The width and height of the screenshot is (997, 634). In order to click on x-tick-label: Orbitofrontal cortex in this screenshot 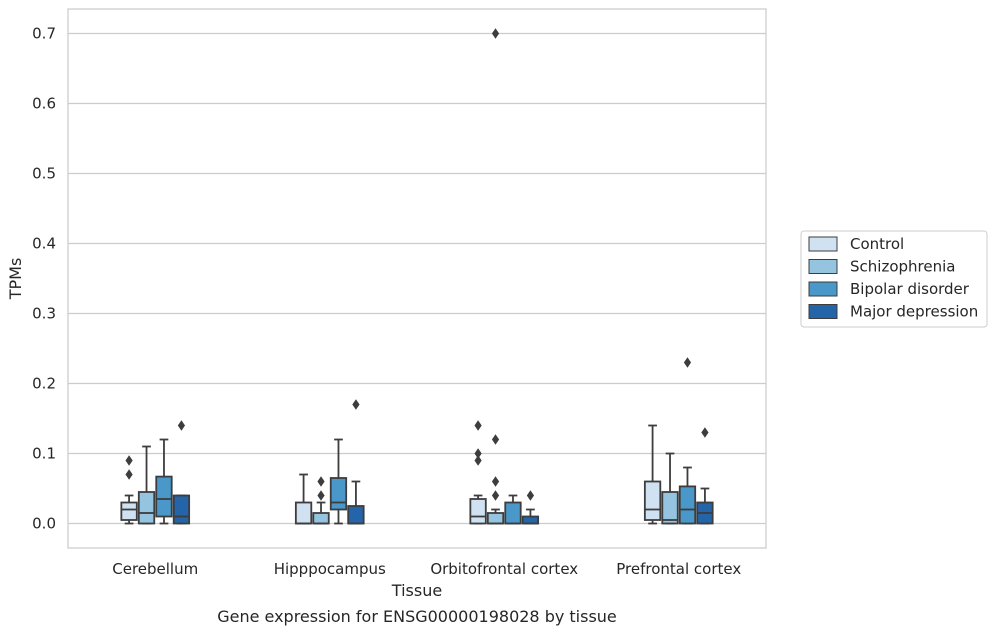, I will do `click(504, 569)`.